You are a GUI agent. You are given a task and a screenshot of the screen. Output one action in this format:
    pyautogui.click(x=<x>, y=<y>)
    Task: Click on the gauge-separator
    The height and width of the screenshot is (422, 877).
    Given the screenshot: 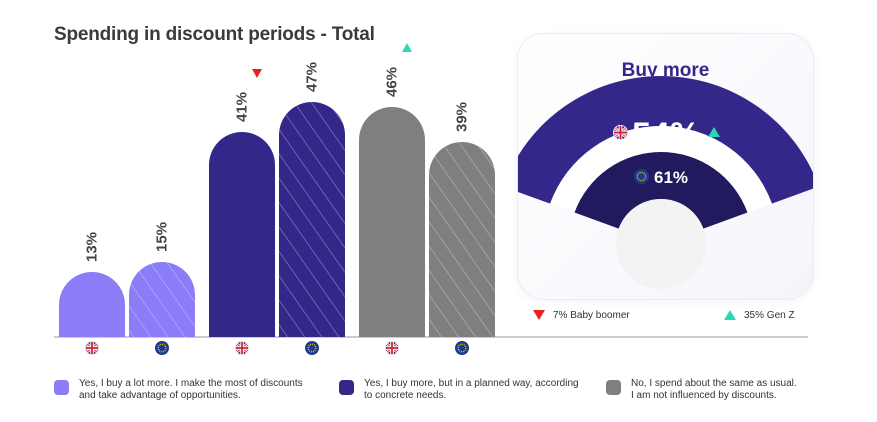 What is the action you would take?
    pyautogui.click(x=661, y=169)
    